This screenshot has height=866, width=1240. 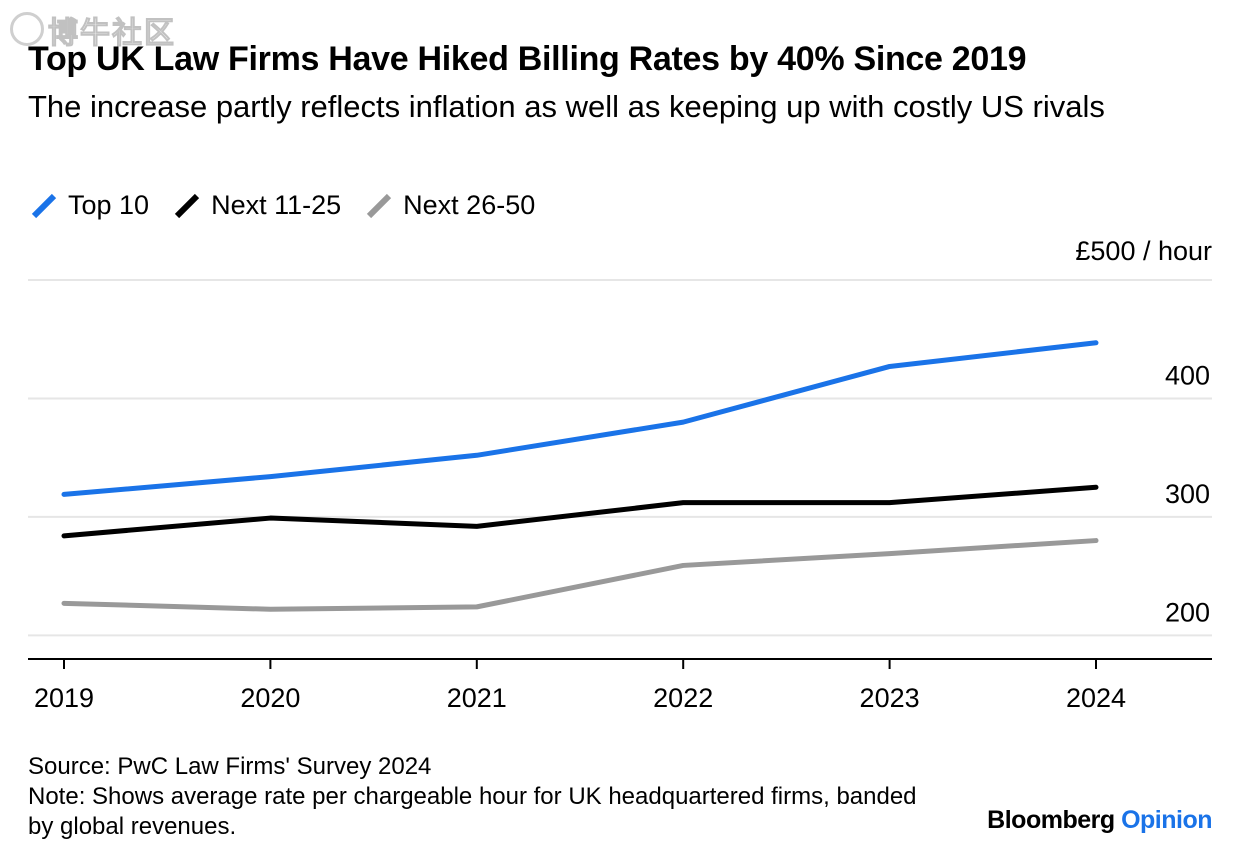 What do you see at coordinates (1187, 494) in the screenshot?
I see `y-tick-label-300: 300` at bounding box center [1187, 494].